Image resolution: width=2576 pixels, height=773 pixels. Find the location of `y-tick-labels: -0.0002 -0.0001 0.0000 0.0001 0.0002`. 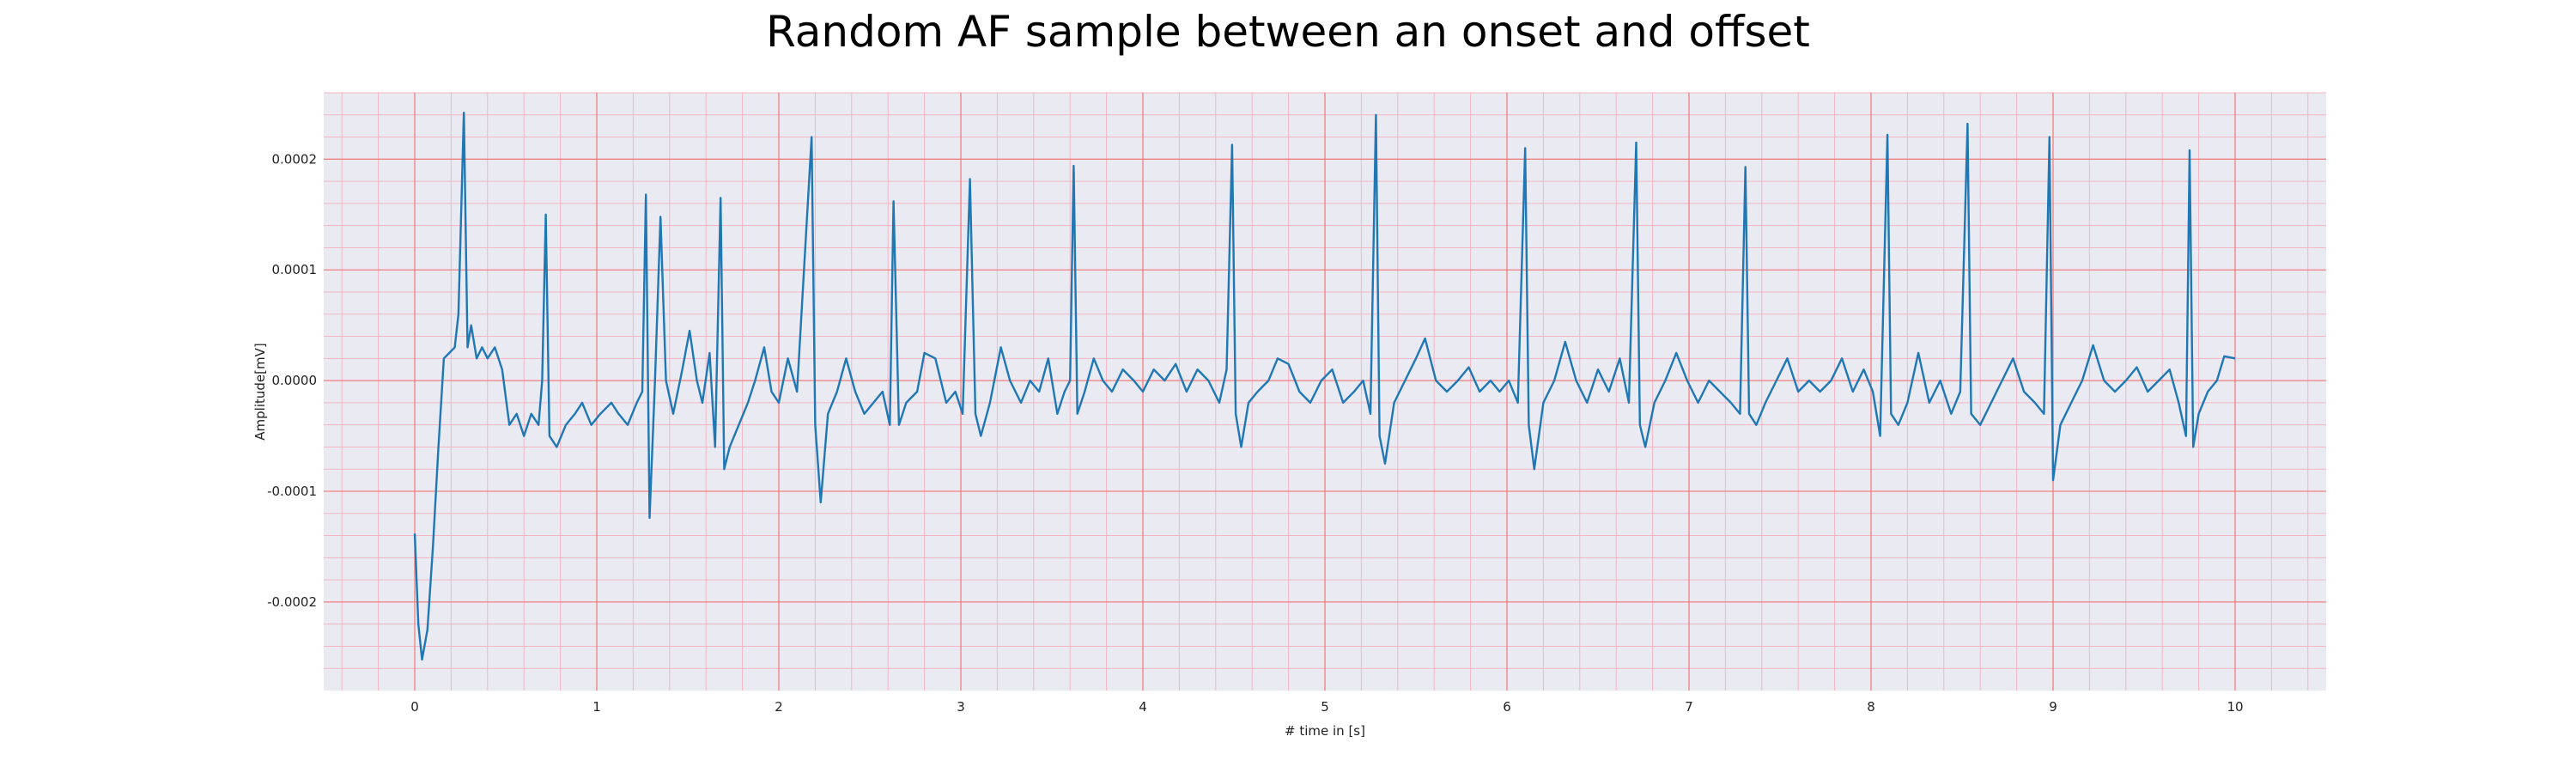

y-tick-labels: -0.0002 -0.0001 0.0000 0.0001 0.0002 is located at coordinates (292, 380).